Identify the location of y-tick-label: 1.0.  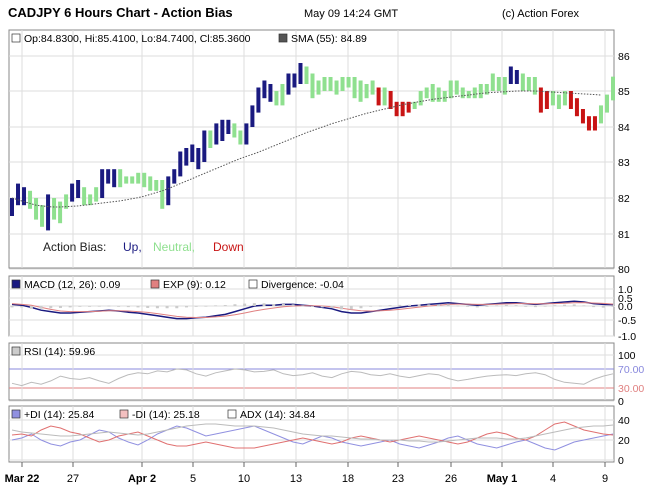
(625, 290).